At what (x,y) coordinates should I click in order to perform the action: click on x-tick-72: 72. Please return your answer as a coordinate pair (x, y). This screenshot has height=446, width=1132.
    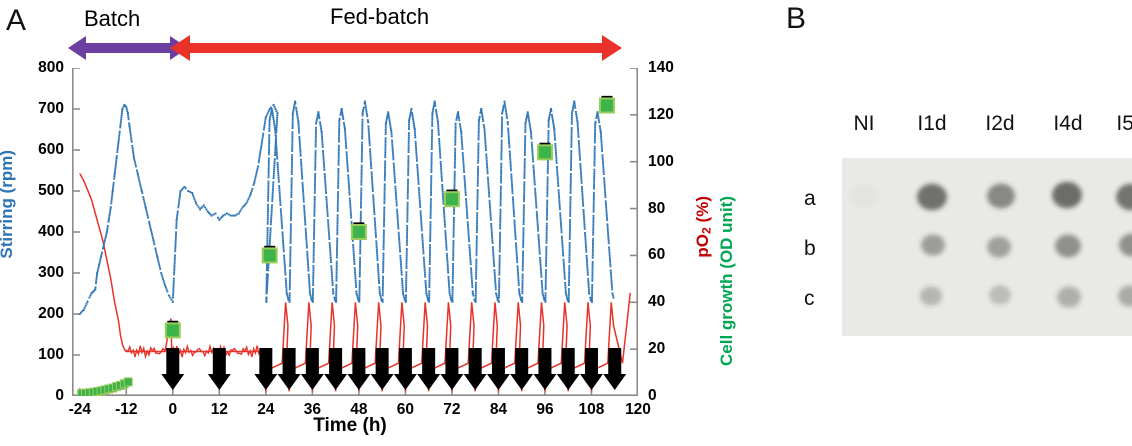
    Looking at the image, I should click on (452, 409).